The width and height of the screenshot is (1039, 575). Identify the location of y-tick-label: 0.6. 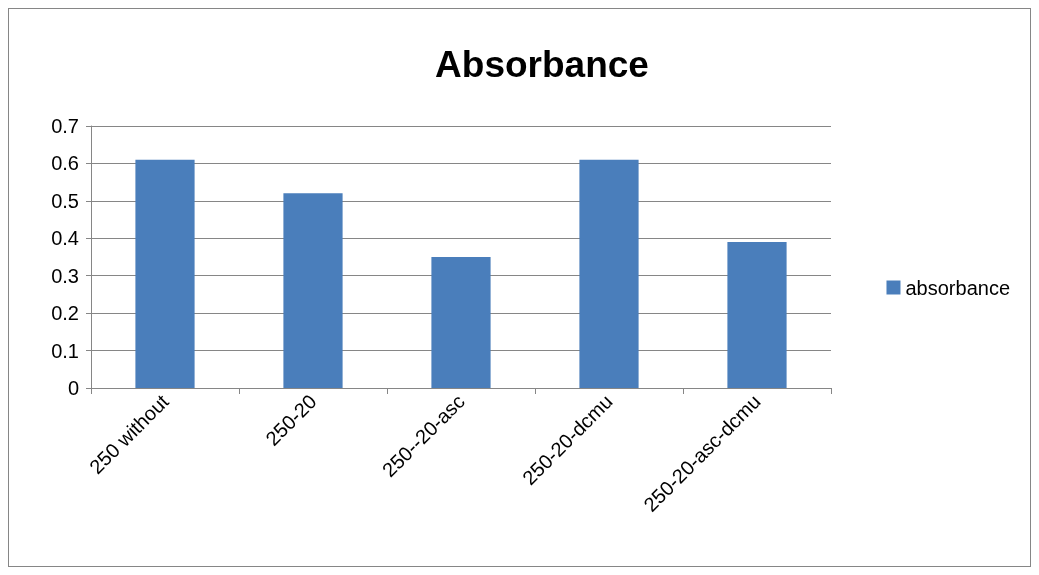
(65, 163).